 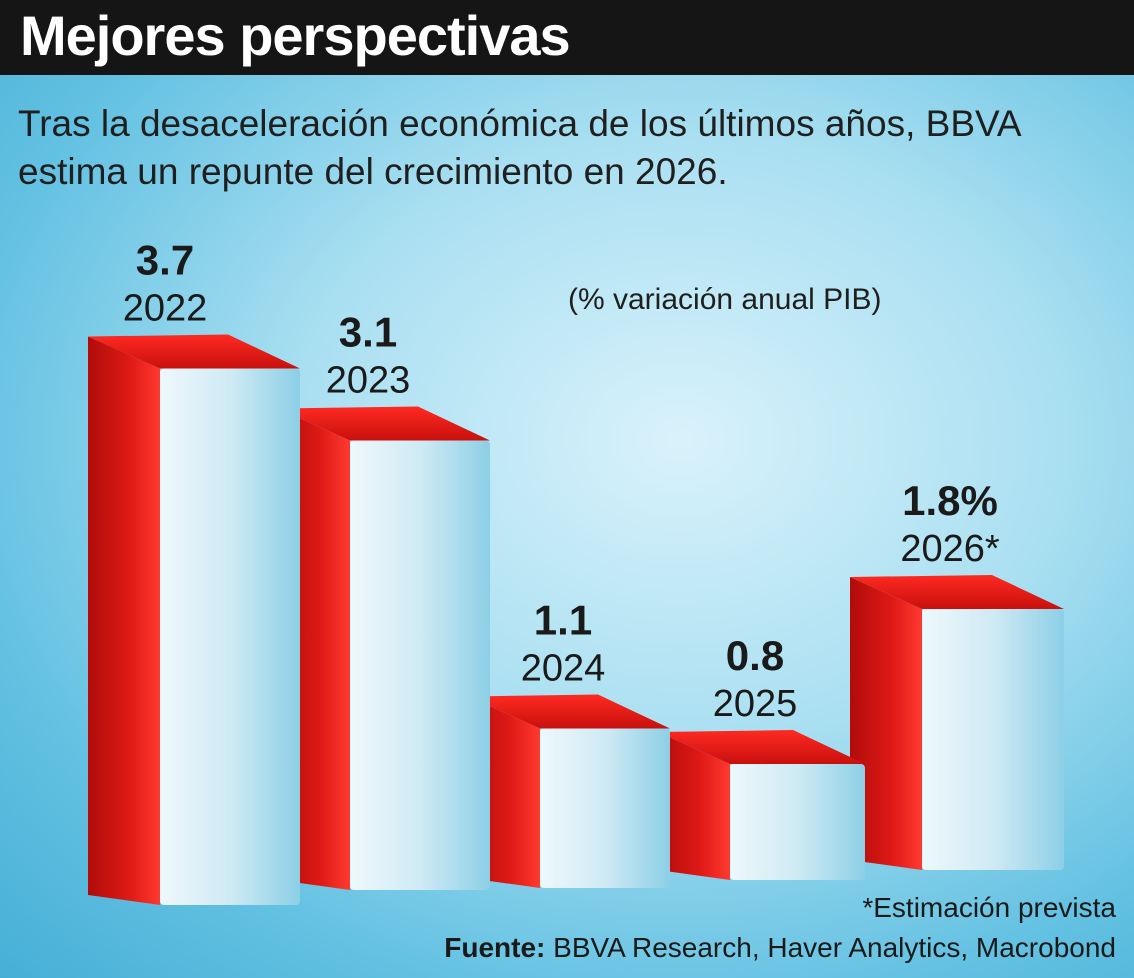 What do you see at coordinates (989, 907) in the screenshot?
I see `footnote: *Estimación prevista` at bounding box center [989, 907].